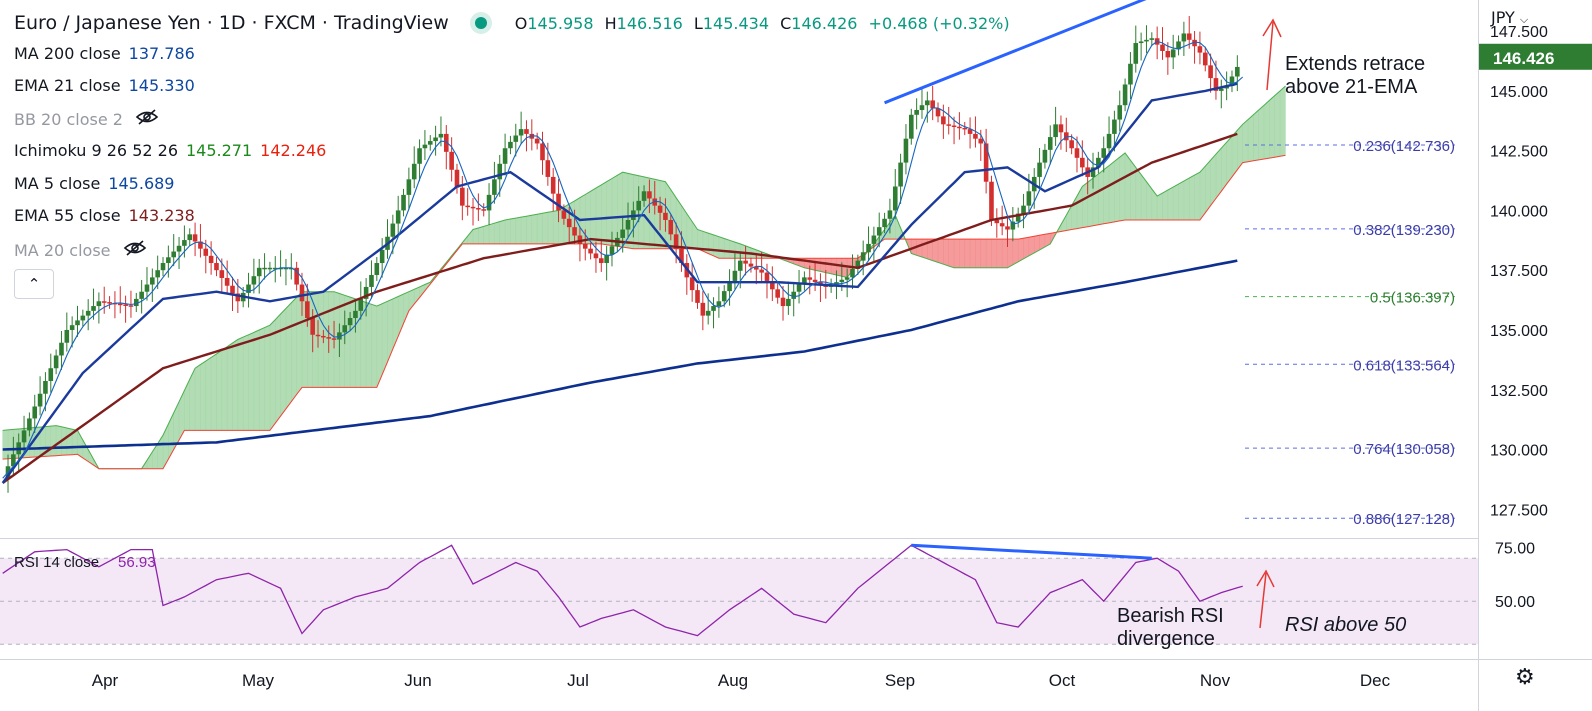 The height and width of the screenshot is (711, 1592). I want to click on indicator-ichimoku: Ichimoku 9 26 52 26 145.271 142.246, so click(170, 150).